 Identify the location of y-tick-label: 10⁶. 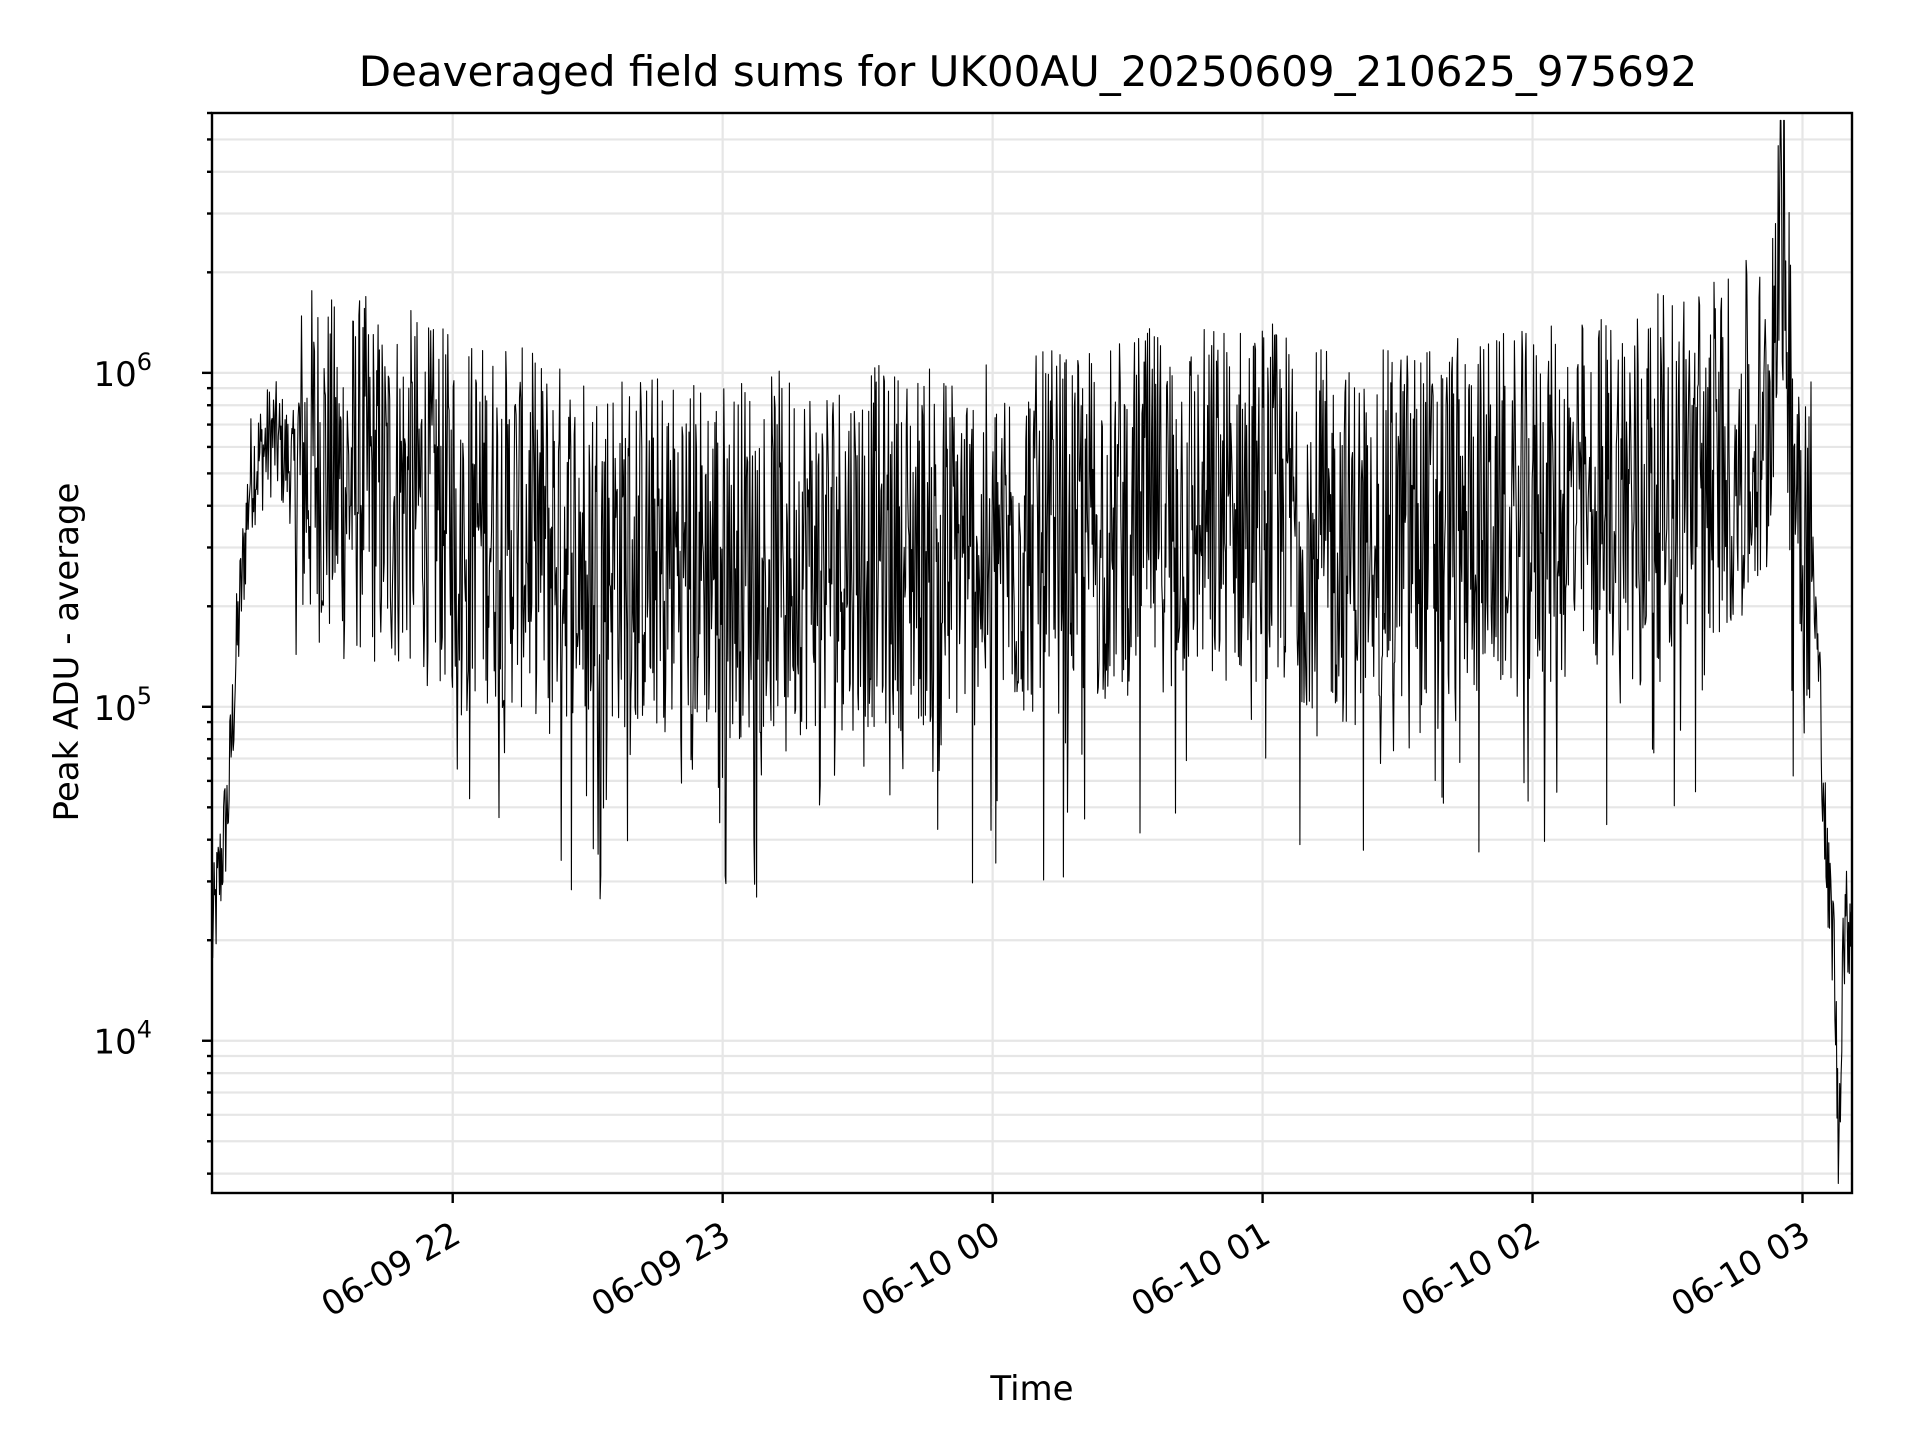
(122, 371).